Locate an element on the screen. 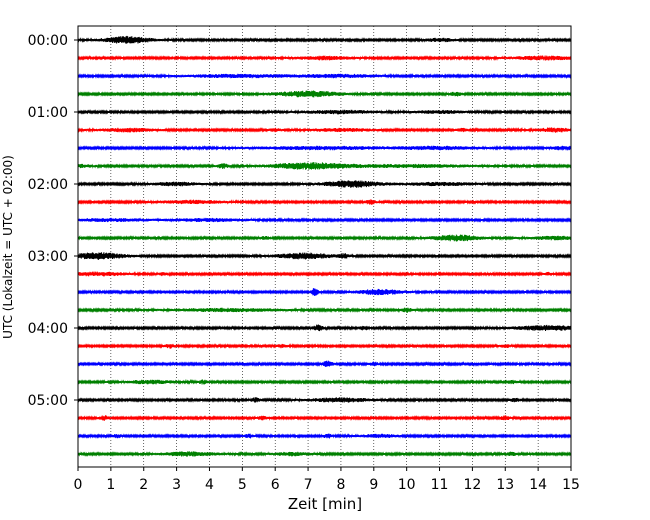 The height and width of the screenshot is (520, 650). x-tick-label-2: 2 is located at coordinates (143, 485).